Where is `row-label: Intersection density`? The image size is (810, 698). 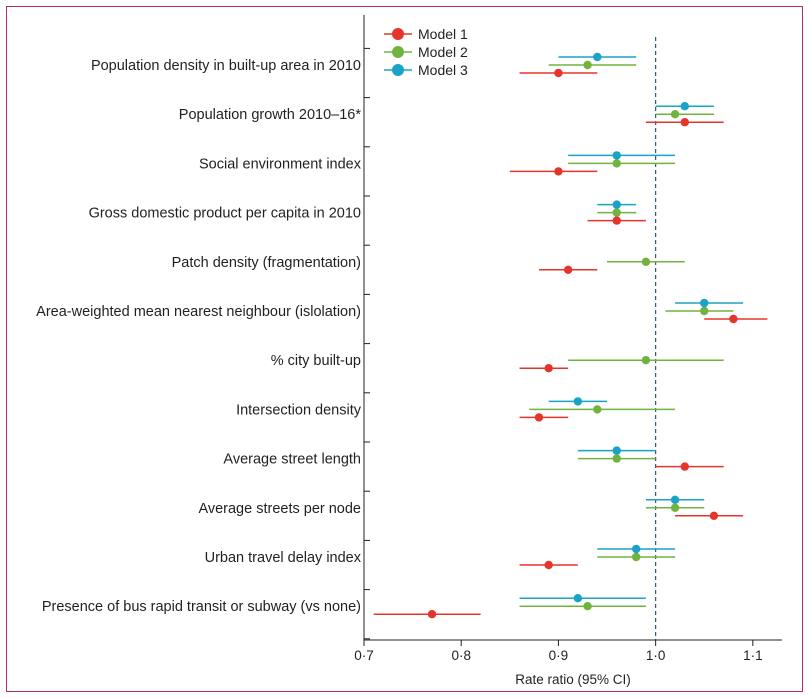
row-label: Intersection density is located at coordinates (299, 410).